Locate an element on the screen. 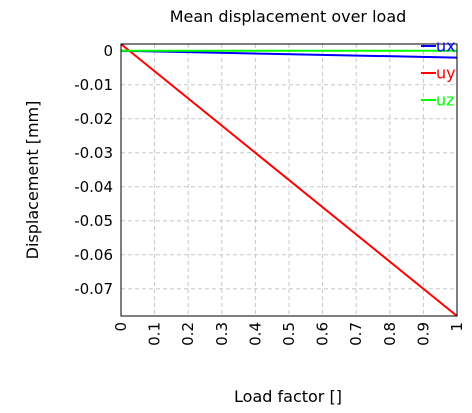  x-tick-label: 0.7 is located at coordinates (356, 334).